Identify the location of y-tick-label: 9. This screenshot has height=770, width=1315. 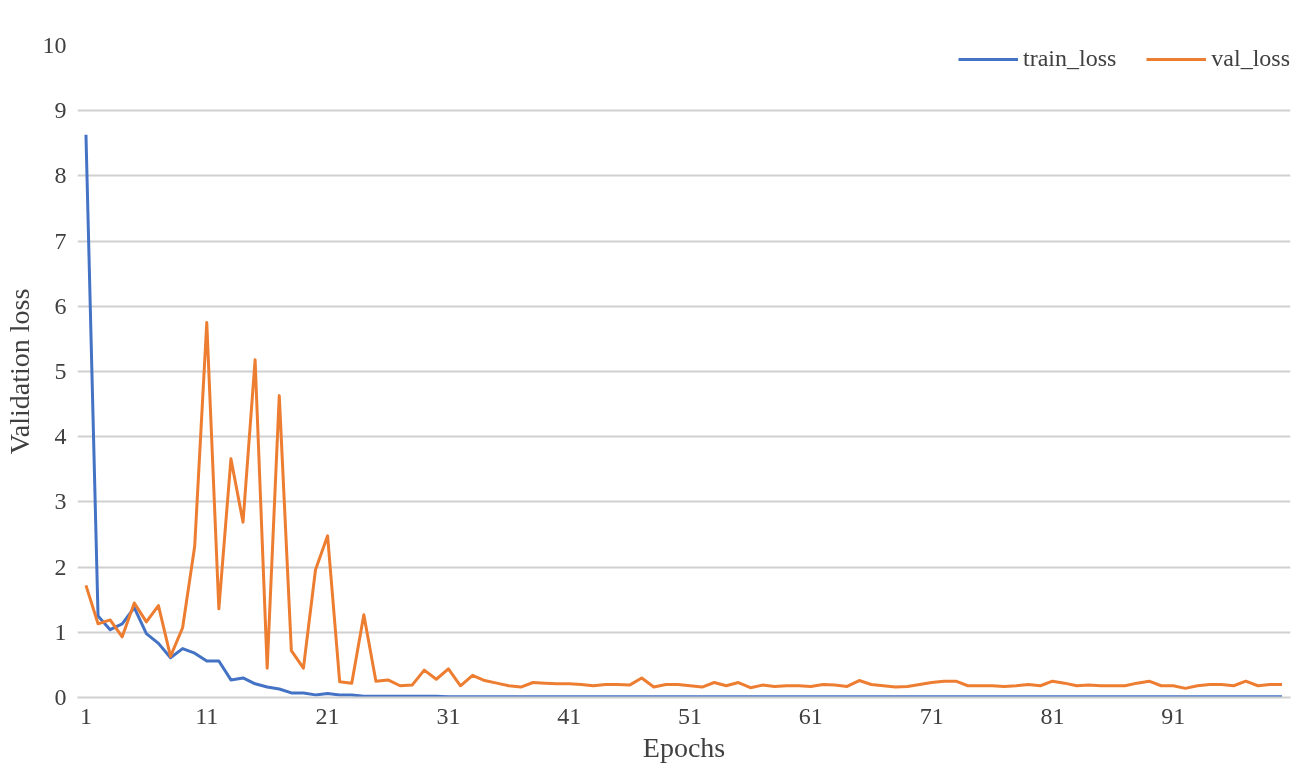
(60, 110).